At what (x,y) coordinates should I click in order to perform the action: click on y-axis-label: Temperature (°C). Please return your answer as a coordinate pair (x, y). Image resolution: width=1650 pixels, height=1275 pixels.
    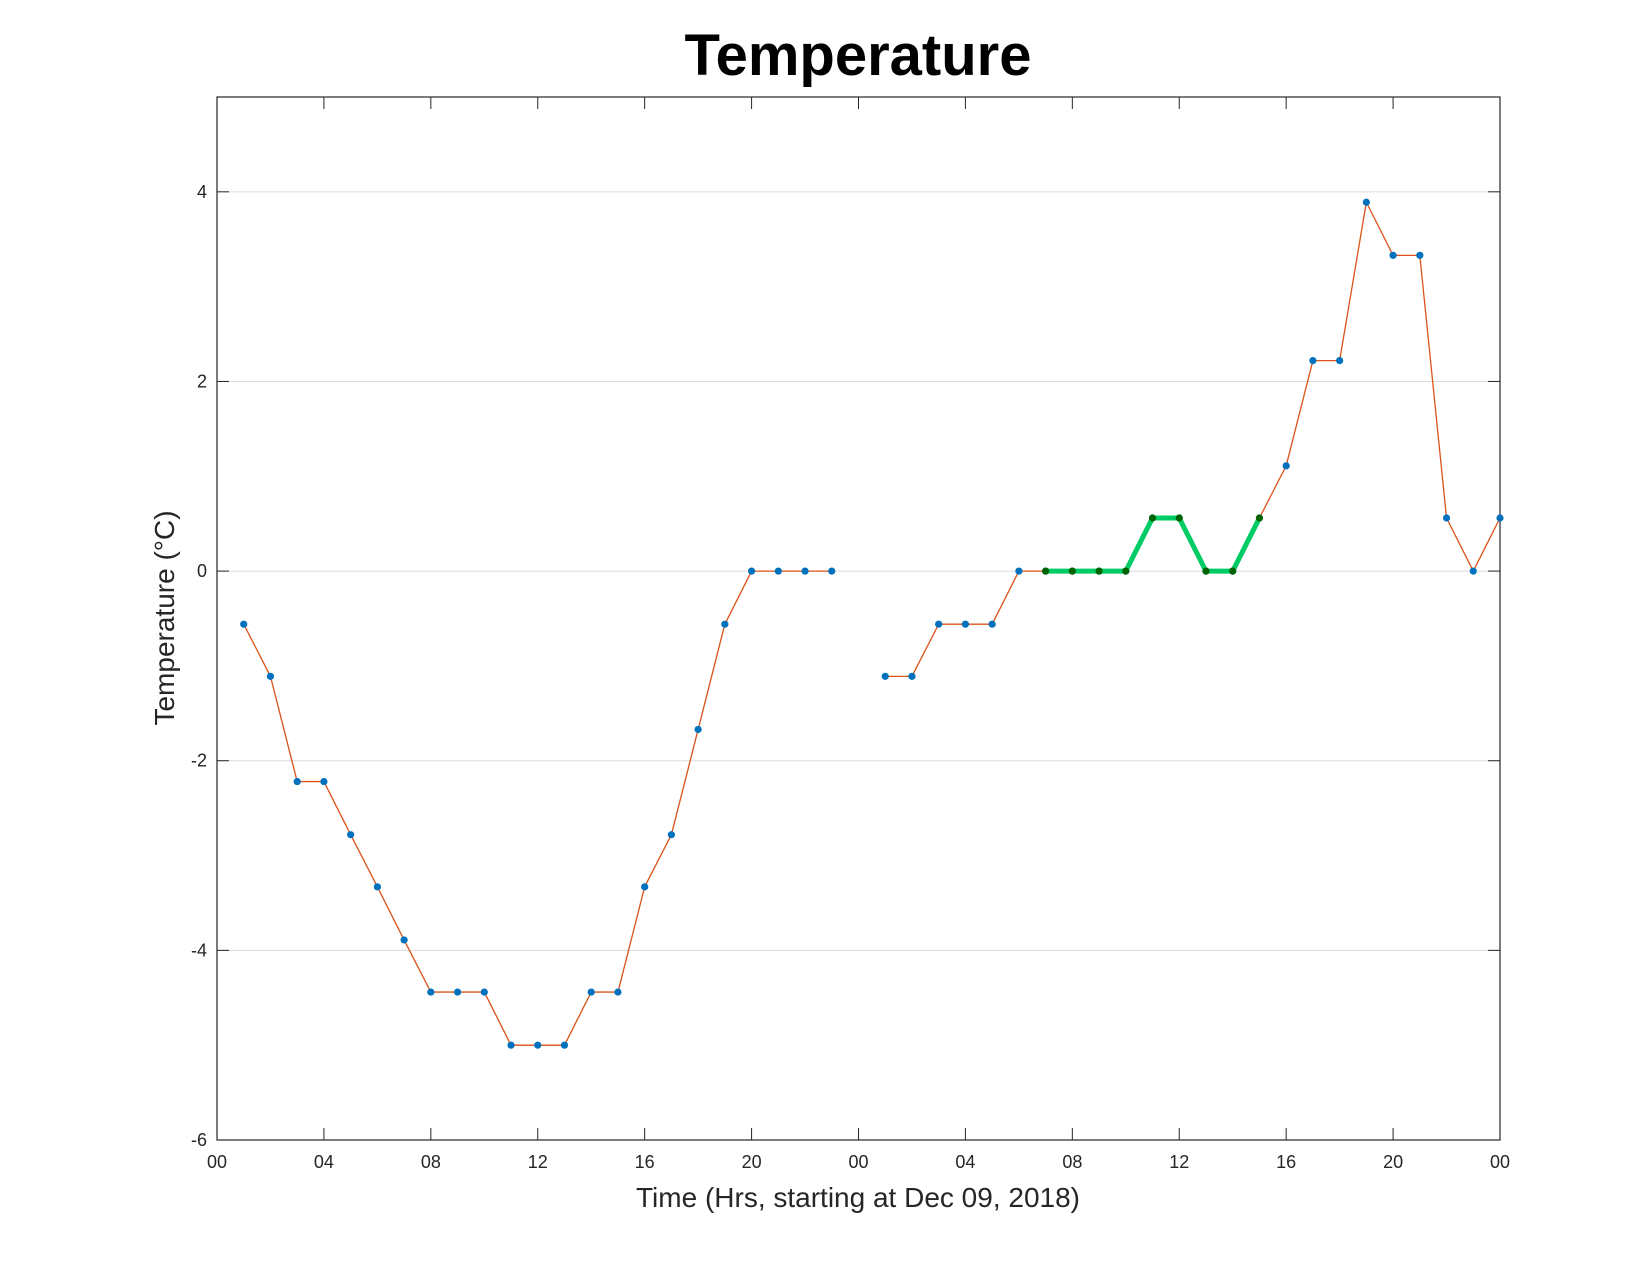
    Looking at the image, I should click on (164, 617).